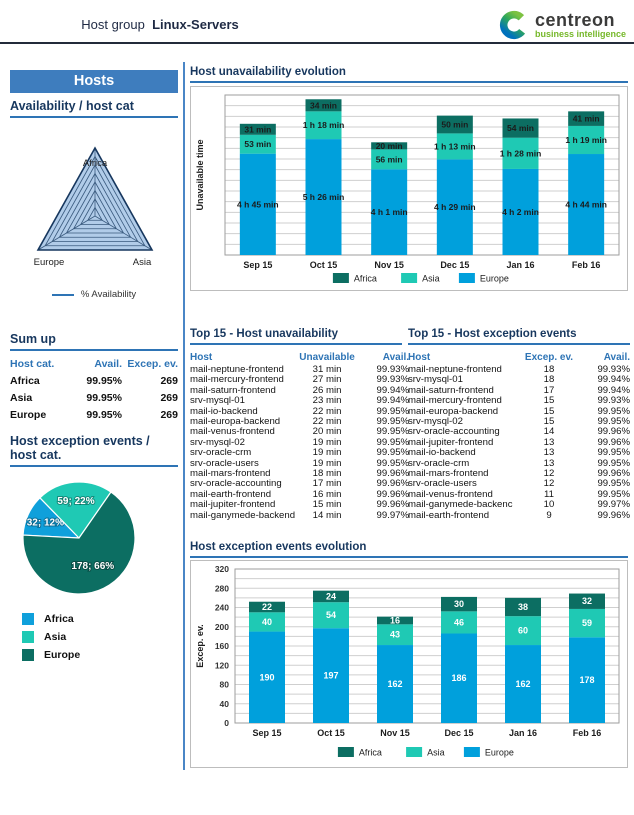 This screenshot has height=815, width=634. Describe the element at coordinates (370, 753) in the screenshot. I see `svg-text: Africa` at that location.